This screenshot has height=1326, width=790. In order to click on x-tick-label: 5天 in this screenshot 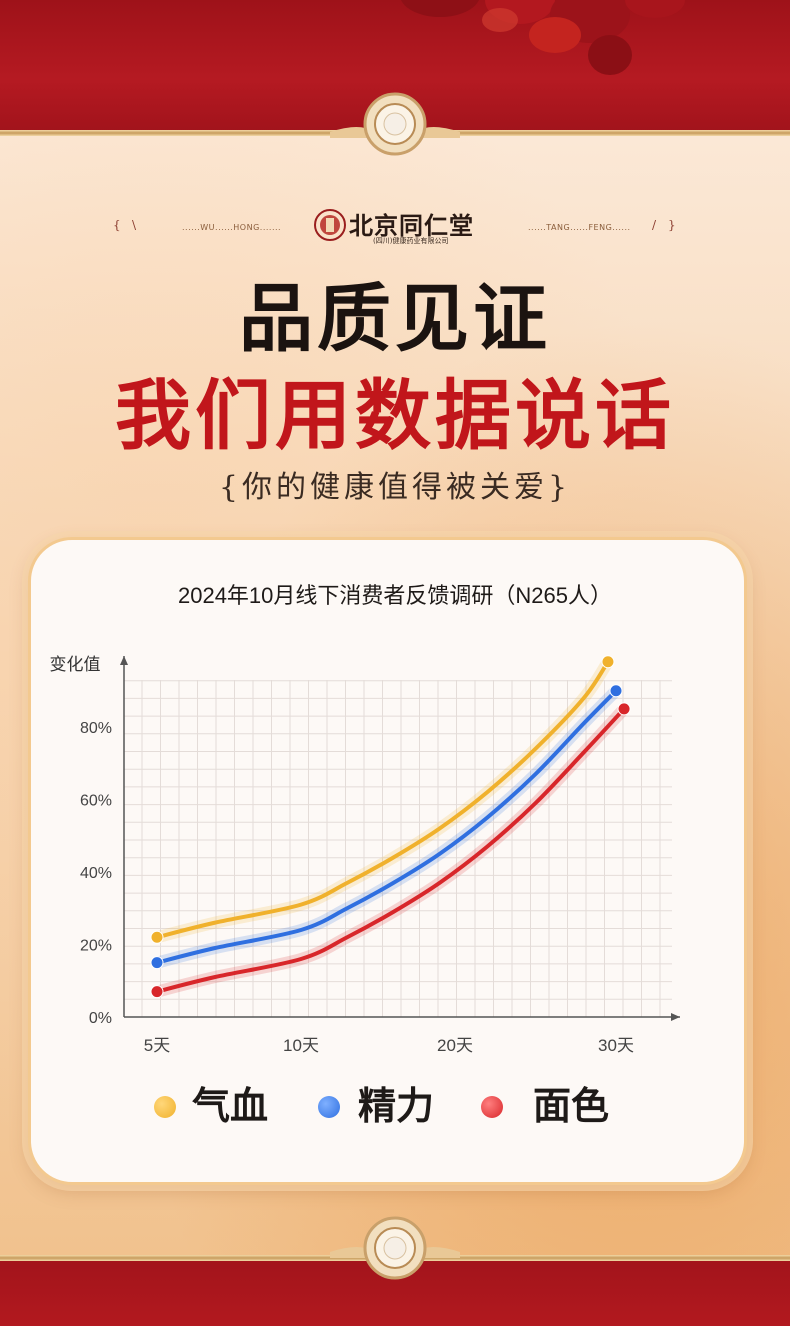, I will do `click(157, 1045)`.